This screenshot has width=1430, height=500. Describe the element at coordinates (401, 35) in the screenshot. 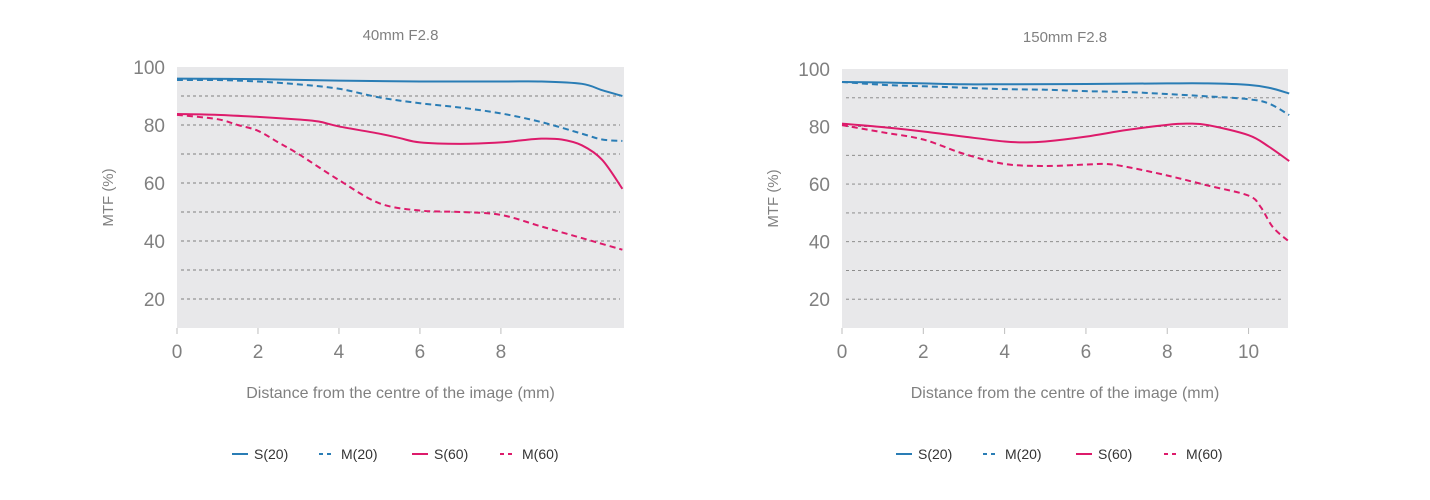

I see `chart-title: 40mm F2.8` at that location.